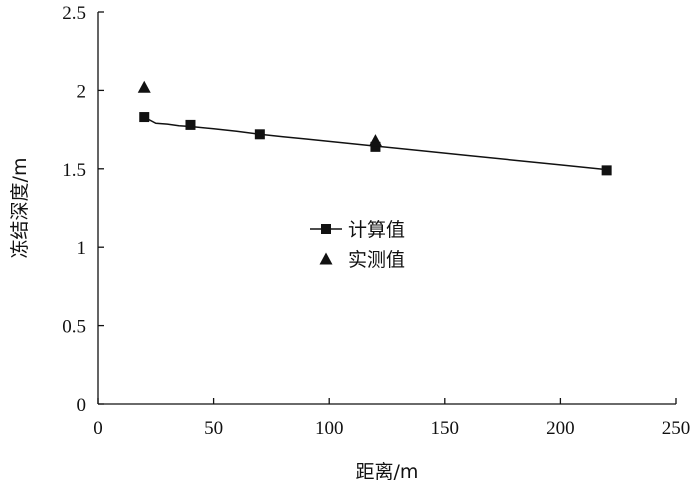 This screenshot has height=488, width=700. I want to click on y-tick-label-0.5: 0.5, so click(74, 327).